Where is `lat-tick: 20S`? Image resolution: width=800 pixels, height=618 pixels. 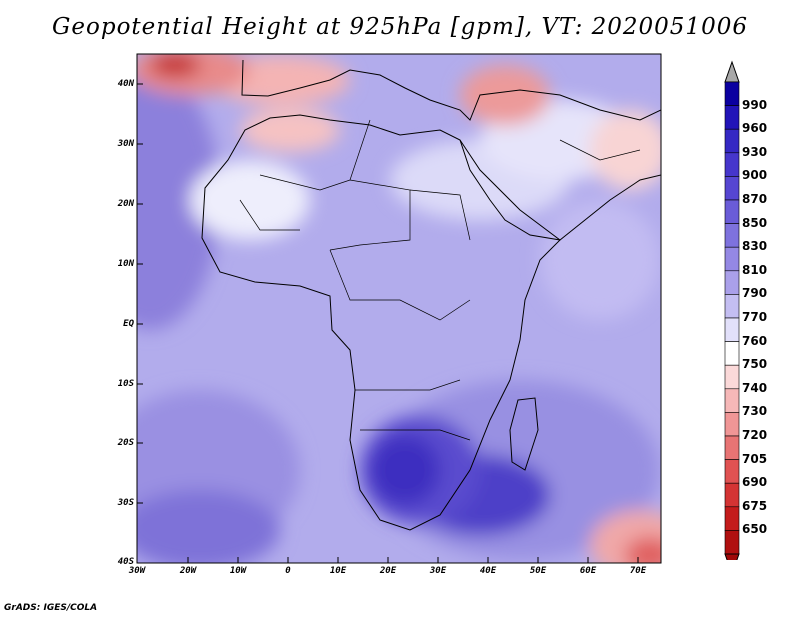
lat-tick: 20S is located at coordinates (125, 443).